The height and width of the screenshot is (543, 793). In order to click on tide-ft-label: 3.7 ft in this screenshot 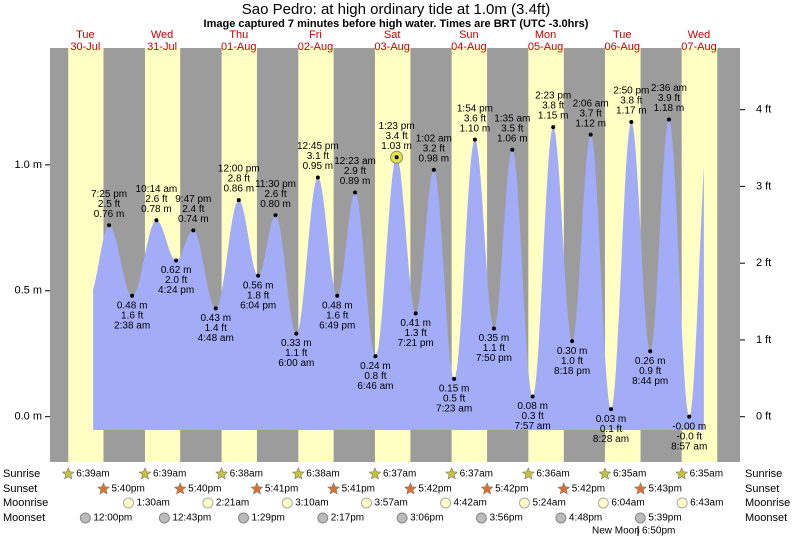, I will do `click(591, 113)`.